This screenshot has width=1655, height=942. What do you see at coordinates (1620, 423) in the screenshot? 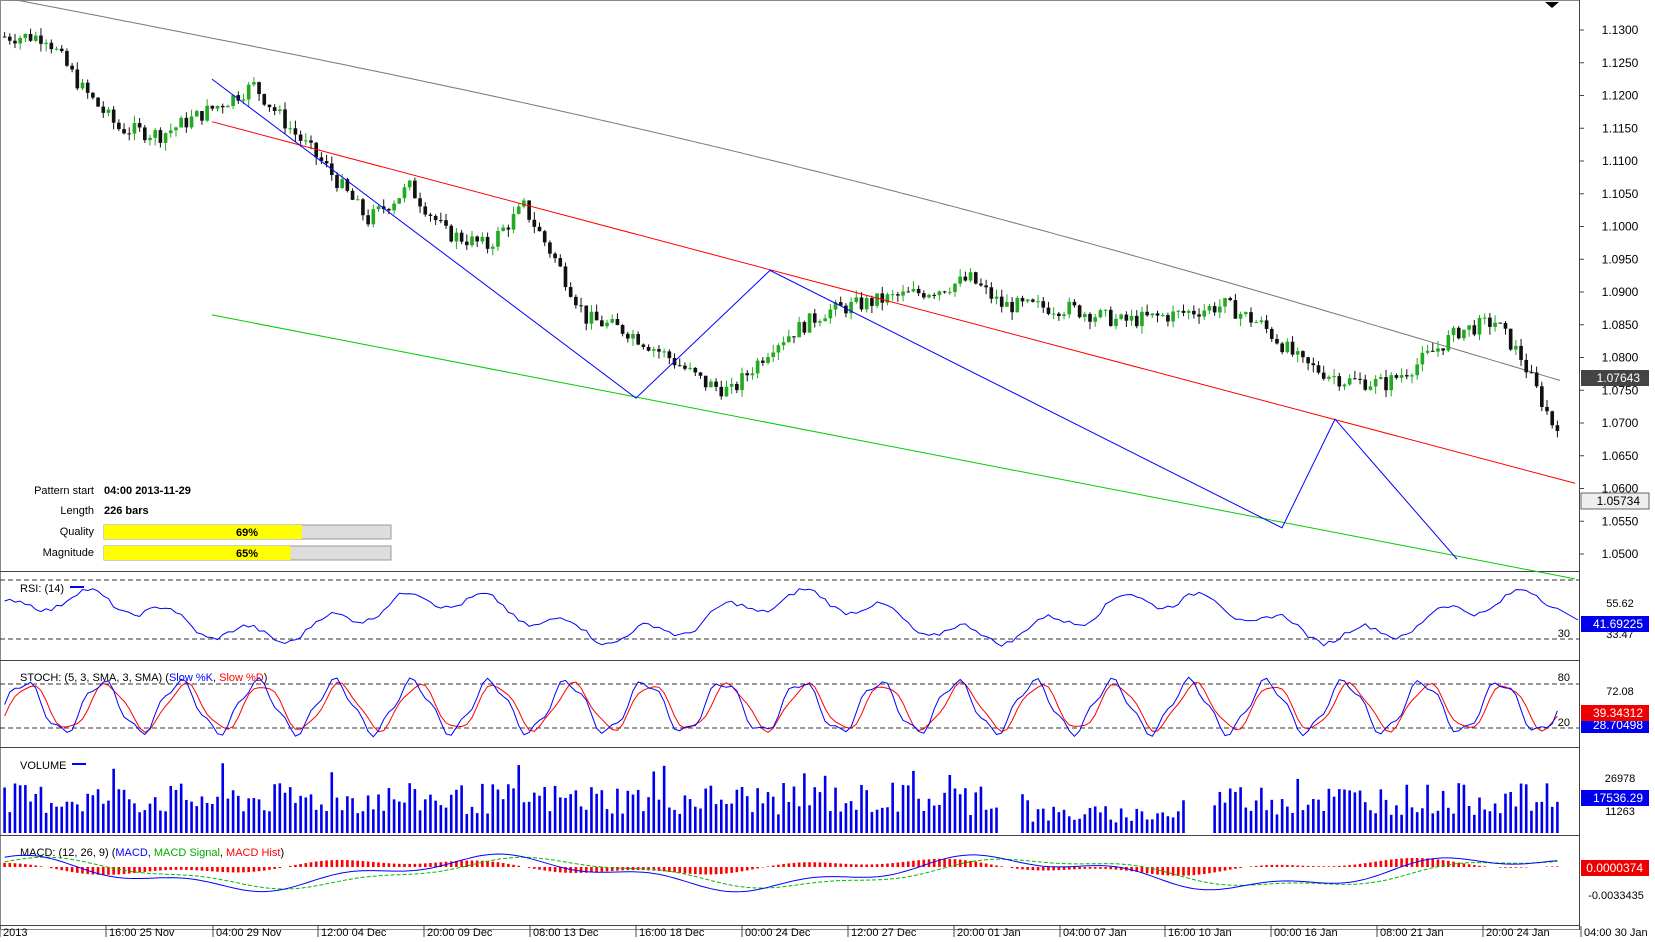
I see `price-tick-label: 1.0700` at bounding box center [1620, 423].